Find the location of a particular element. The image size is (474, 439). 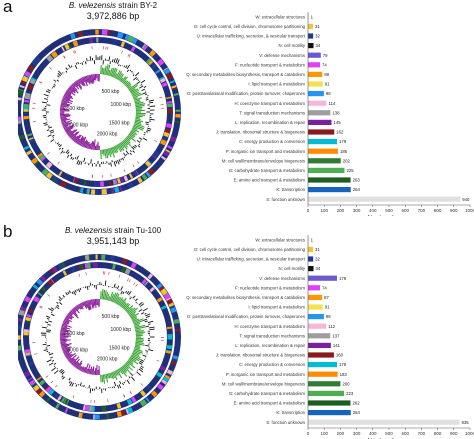

data-label: 114 is located at coordinates (331, 103).